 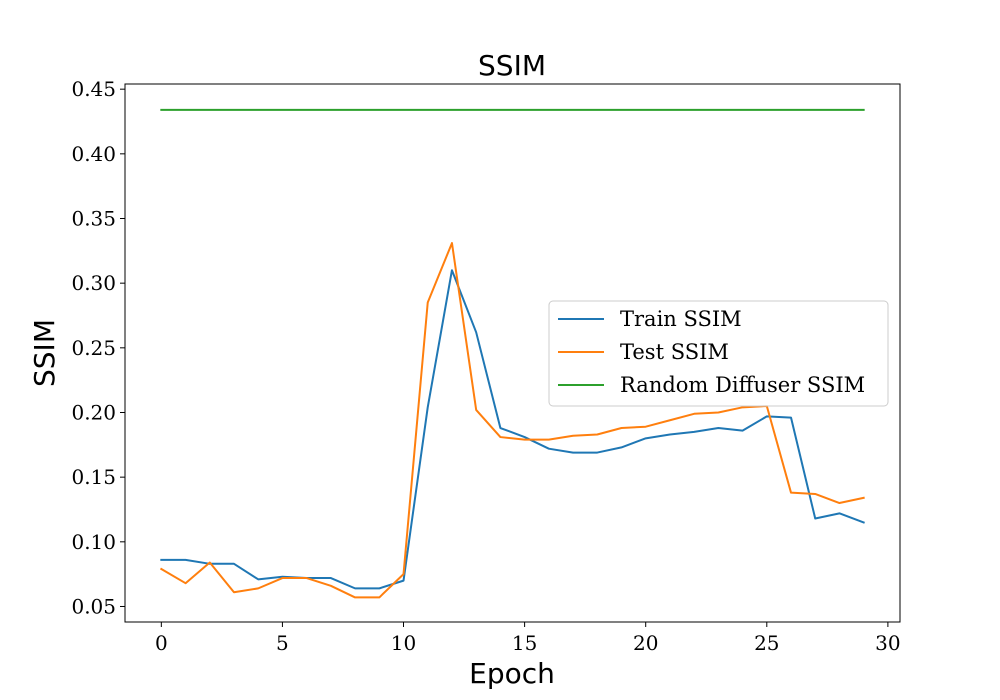 I want to click on y-tick-label: 0.20, so click(x=93, y=412).